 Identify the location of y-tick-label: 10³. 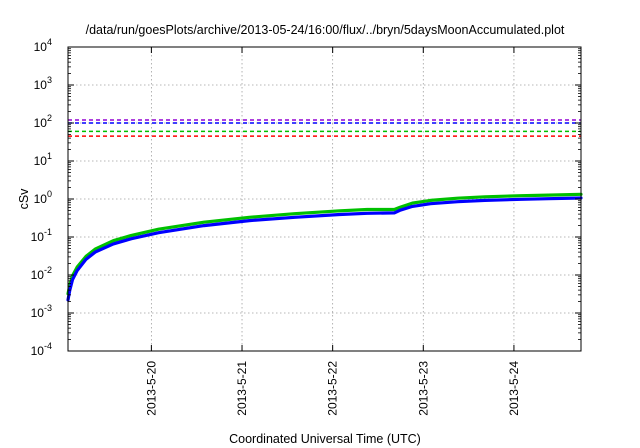
(43, 83).